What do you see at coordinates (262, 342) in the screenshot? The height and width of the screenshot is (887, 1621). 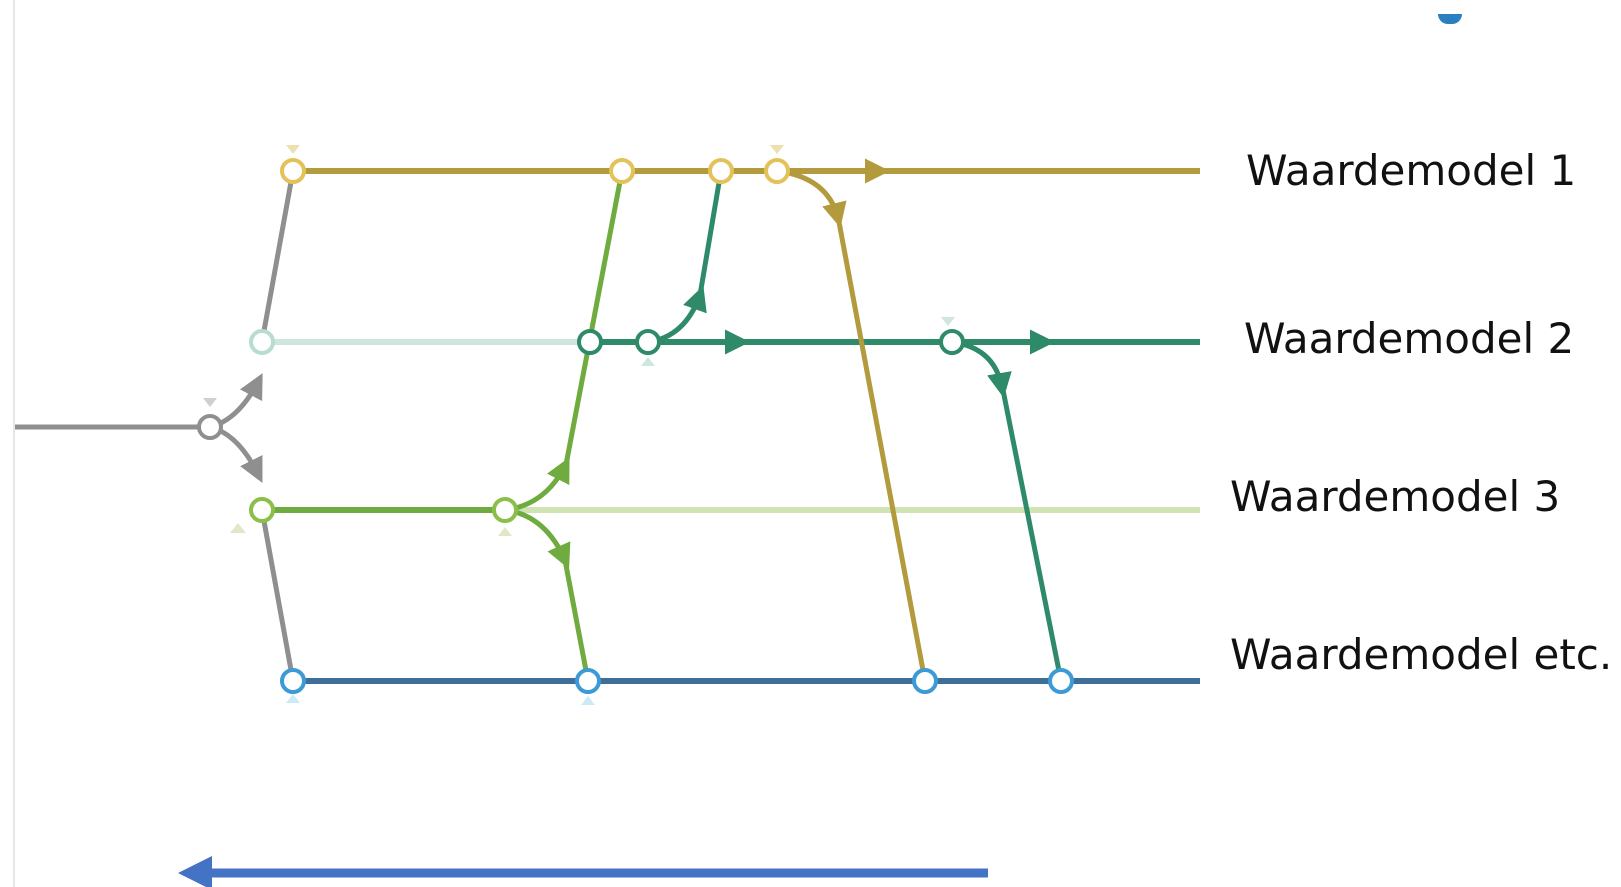 I see `node-lane2-faded` at bounding box center [262, 342].